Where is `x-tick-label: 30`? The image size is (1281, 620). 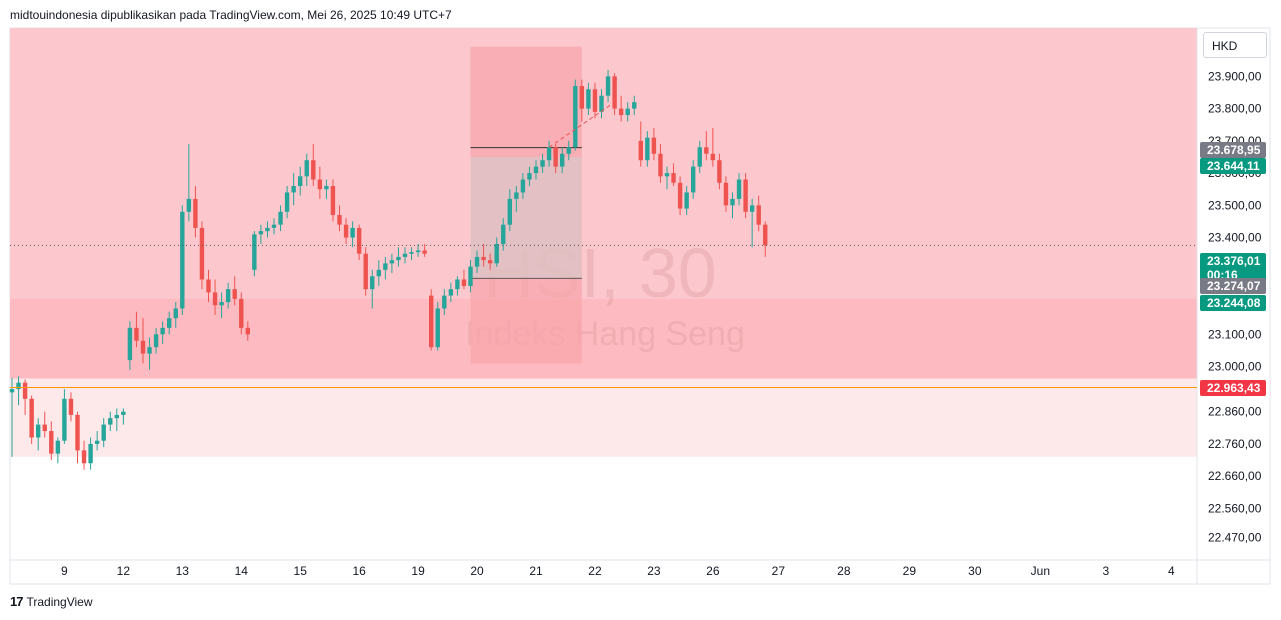
x-tick-label: 30 is located at coordinates (975, 571).